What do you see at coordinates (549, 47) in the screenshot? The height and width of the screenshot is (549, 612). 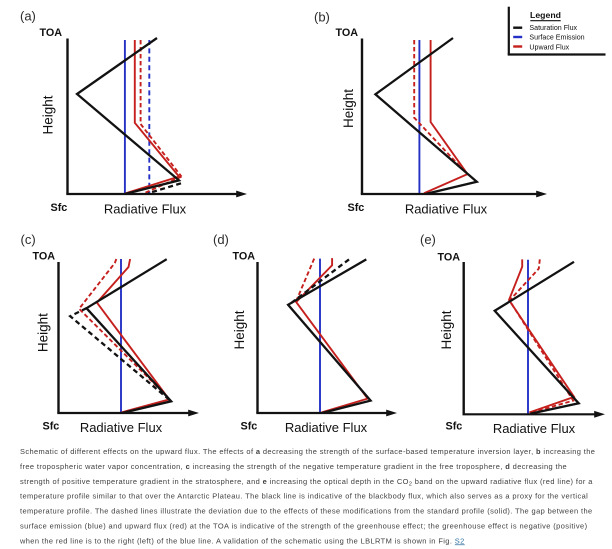 I see `svg-text: Upward Flux` at bounding box center [549, 47].